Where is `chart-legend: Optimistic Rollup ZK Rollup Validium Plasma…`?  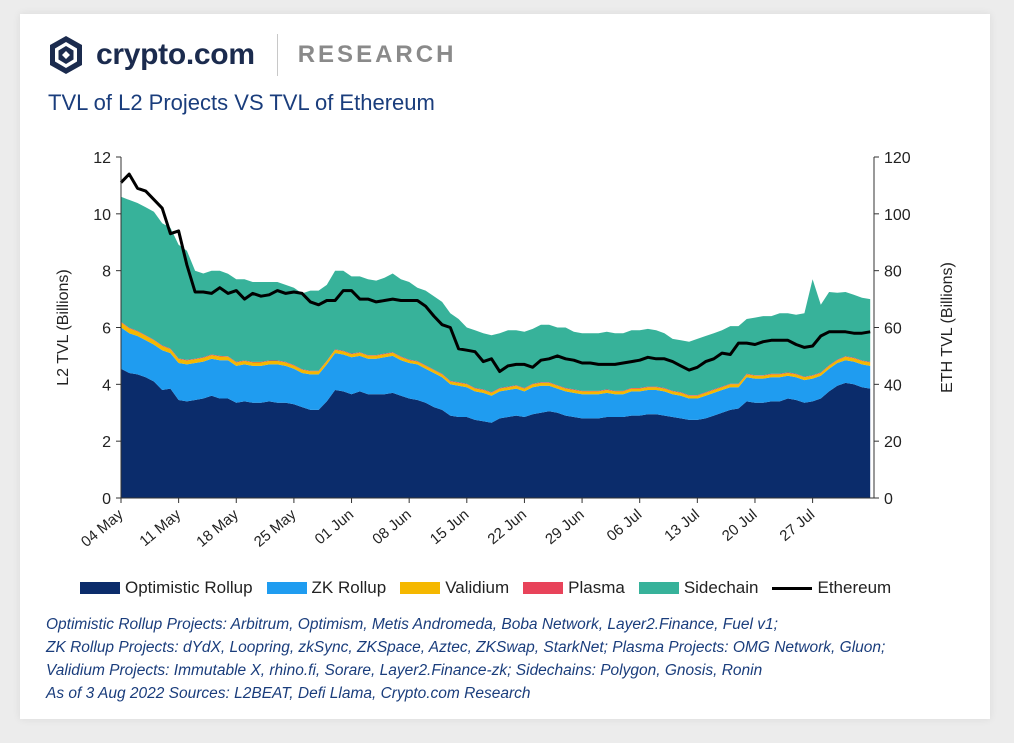 chart-legend: Optimistic Rollup ZK Rollup Validium Plasma… is located at coordinates (492, 588).